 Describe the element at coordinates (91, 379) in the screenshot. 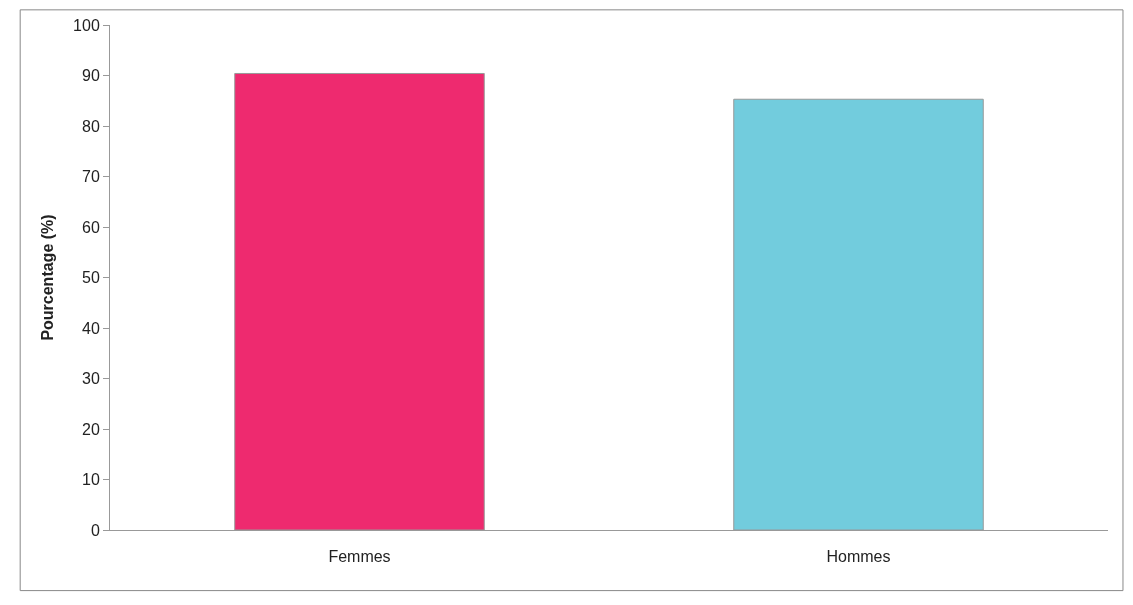

I see `y-tick-label: 30` at that location.